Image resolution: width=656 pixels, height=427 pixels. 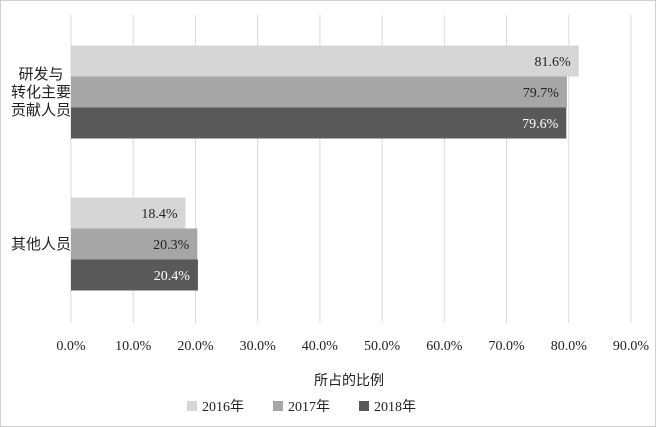 I want to click on category-label-line: 转化主要, so click(x=41, y=92).